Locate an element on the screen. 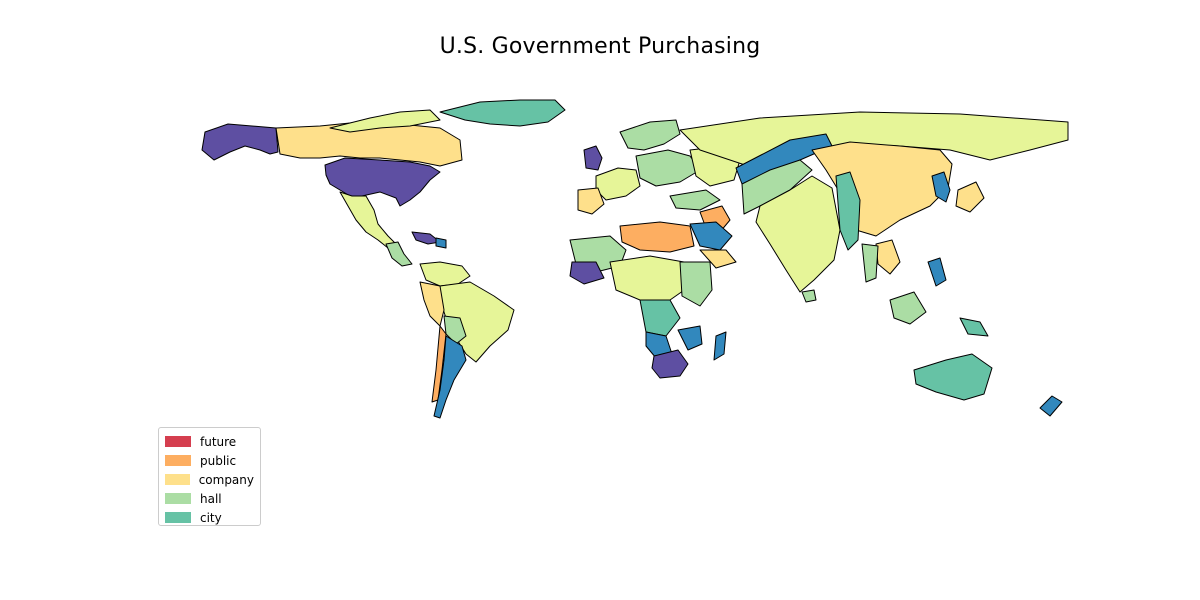 The height and width of the screenshot is (600, 1200). region-west-africa-coast is located at coordinates (587, 273).